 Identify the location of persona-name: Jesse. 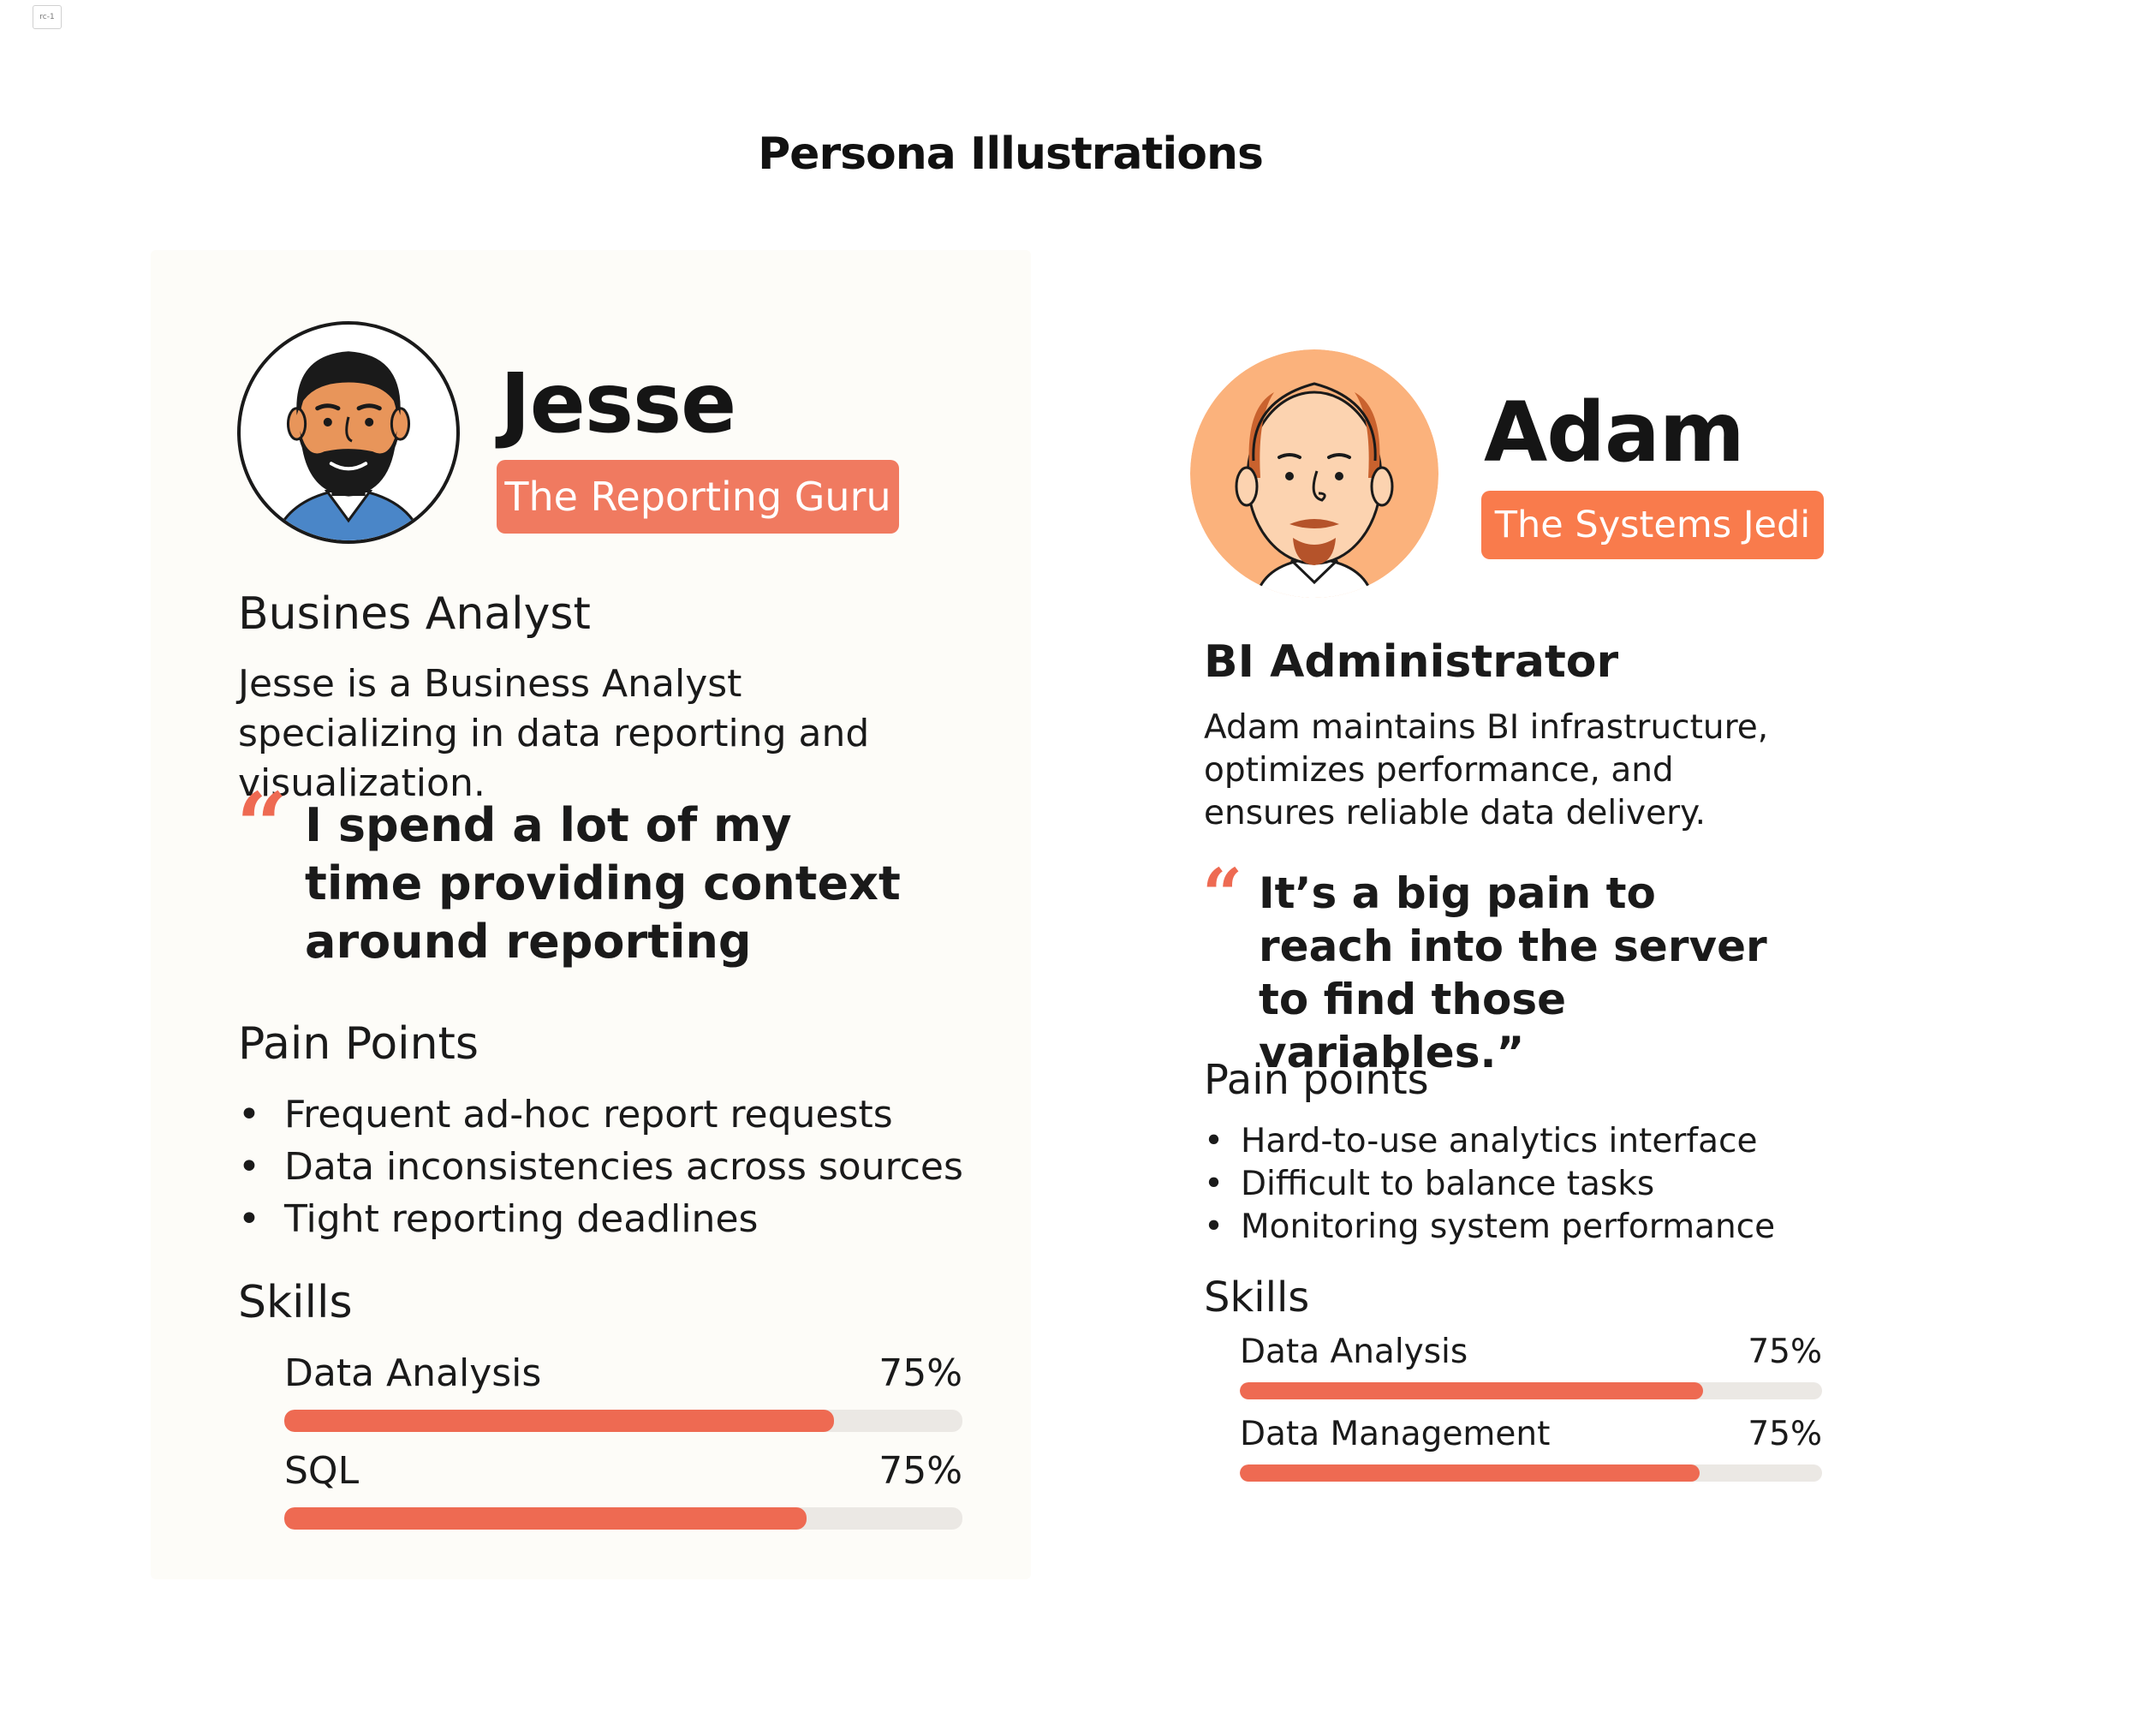
(618, 403).